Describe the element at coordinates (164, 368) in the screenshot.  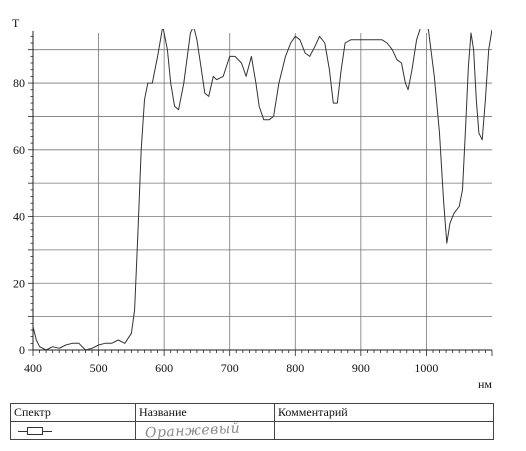
I see `x-tick-label: 600` at that location.